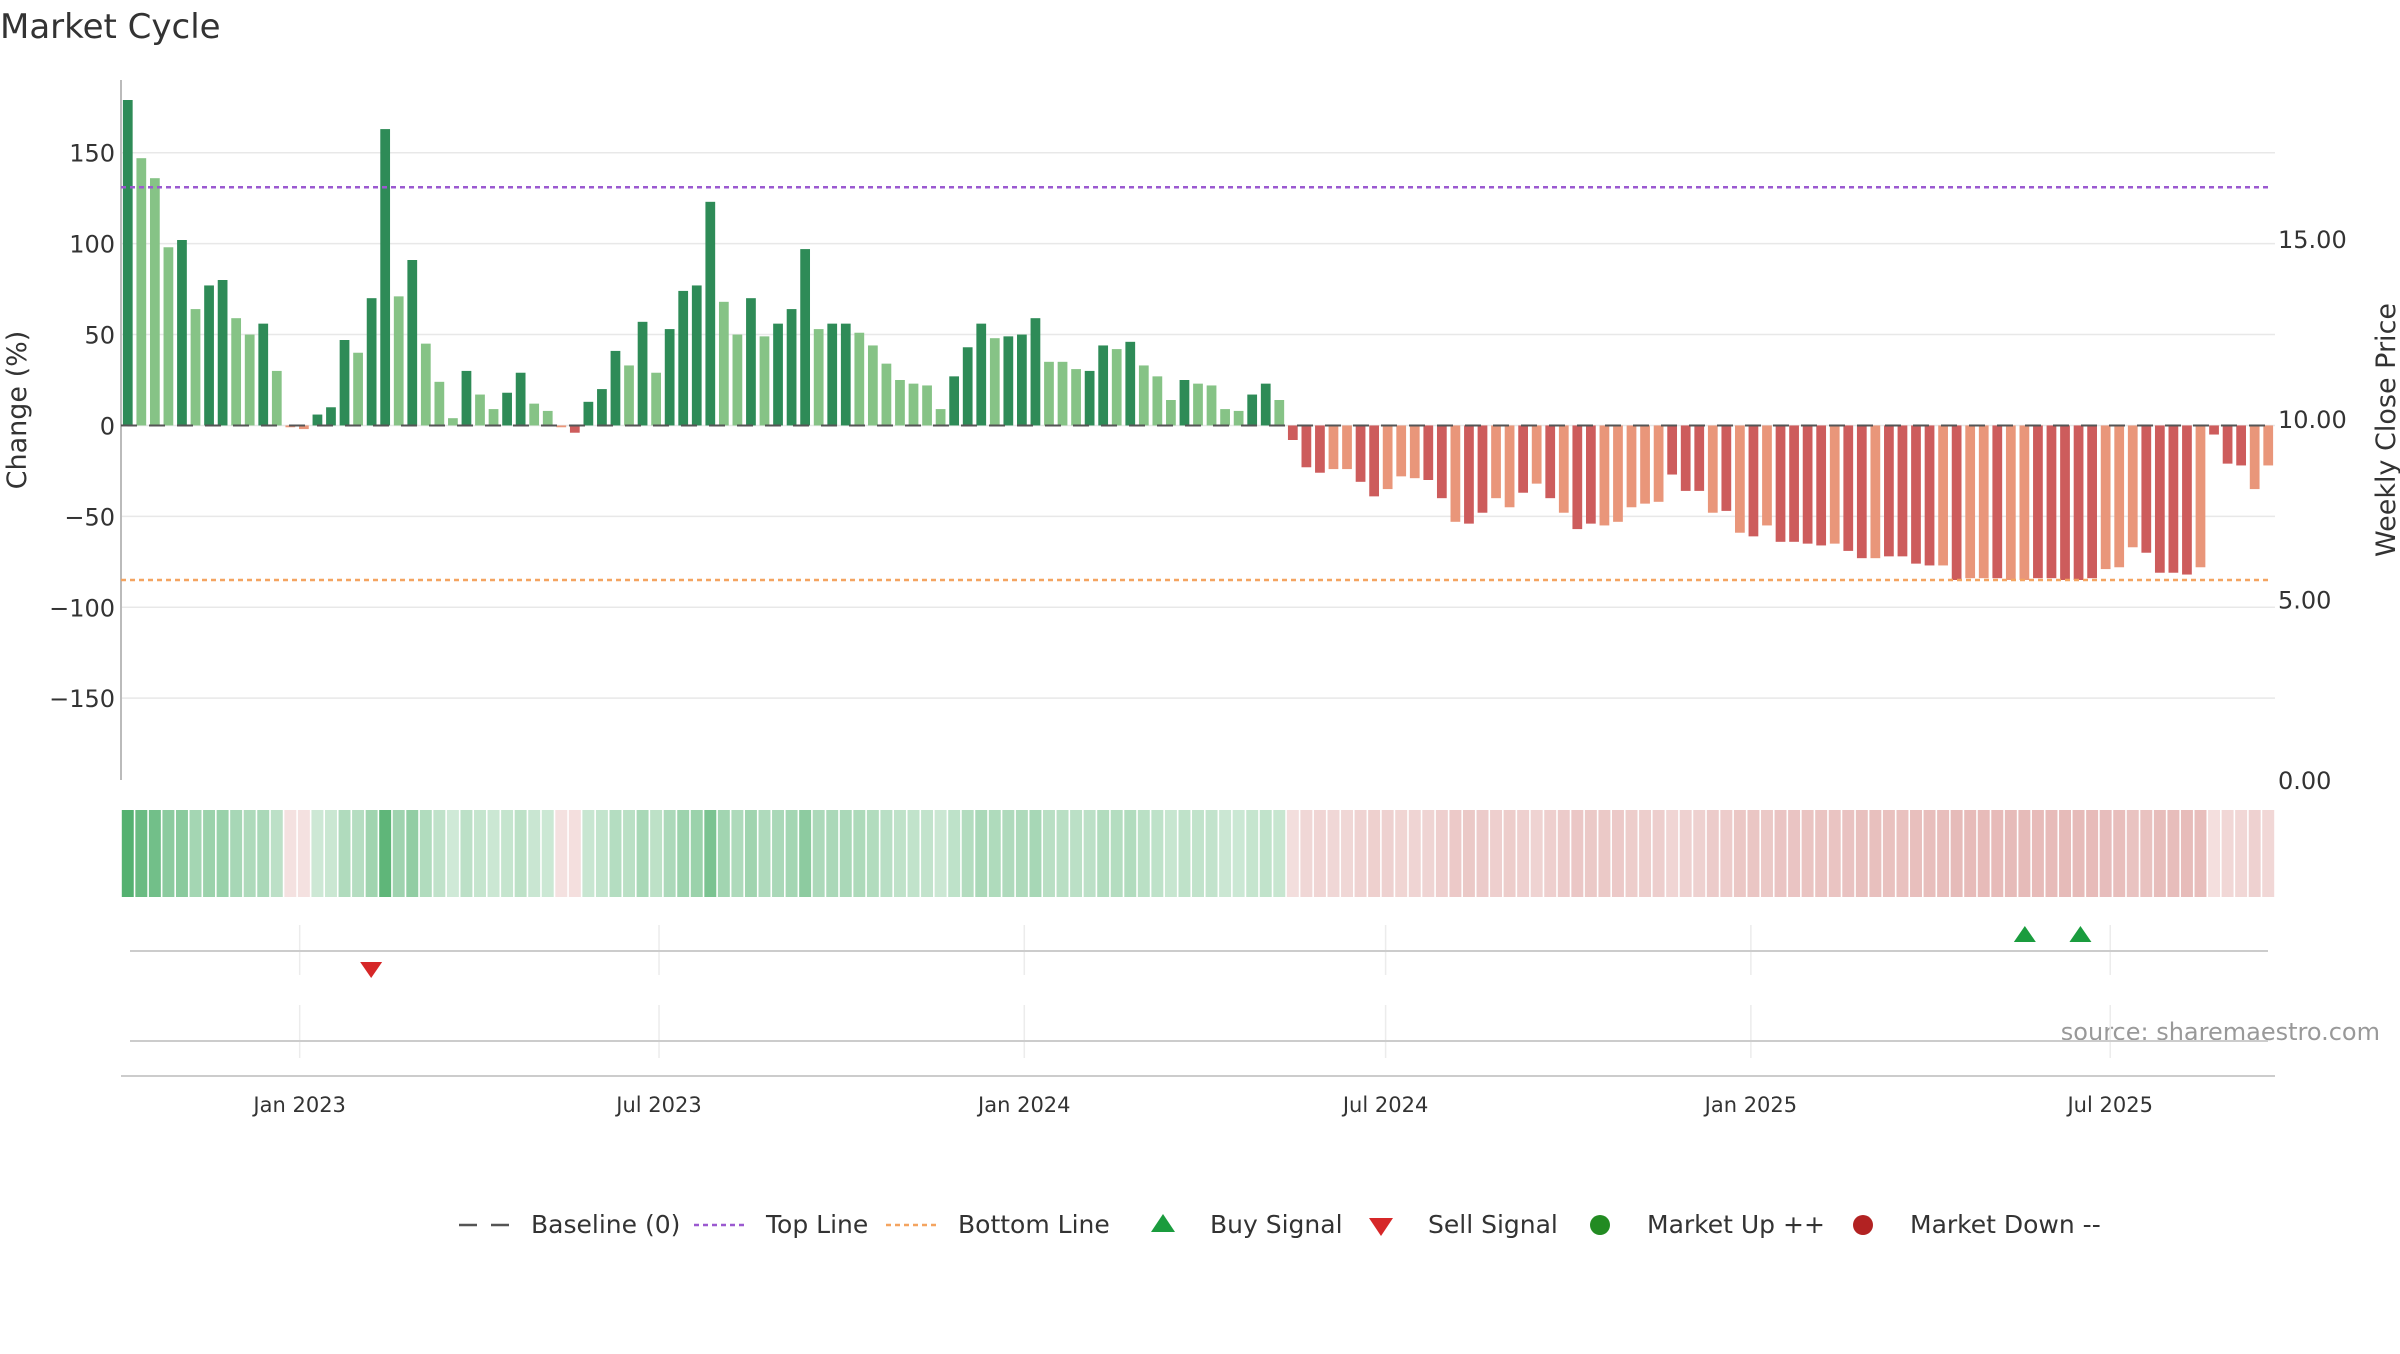 The image size is (2400, 1354). Describe the element at coordinates (781, 1224) in the screenshot. I see `legend-item: Top Line` at that location.